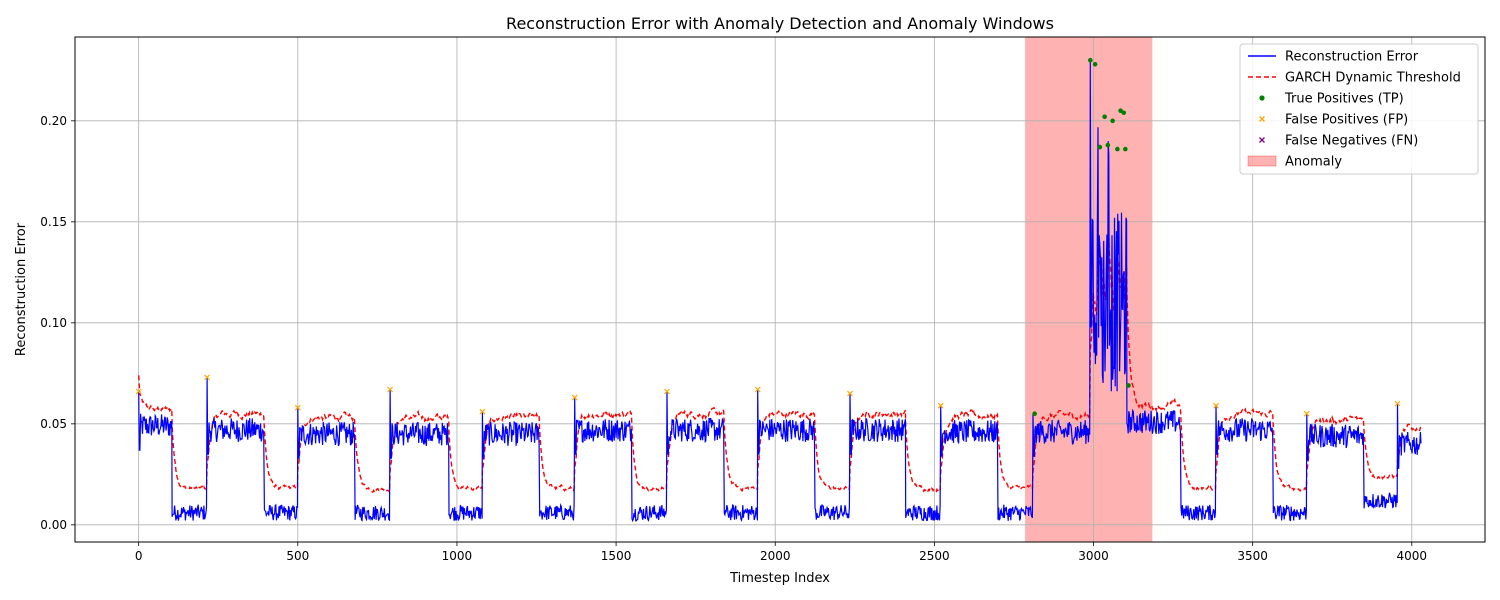  I want to click on x-tick-label: 3500, so click(1252, 556).